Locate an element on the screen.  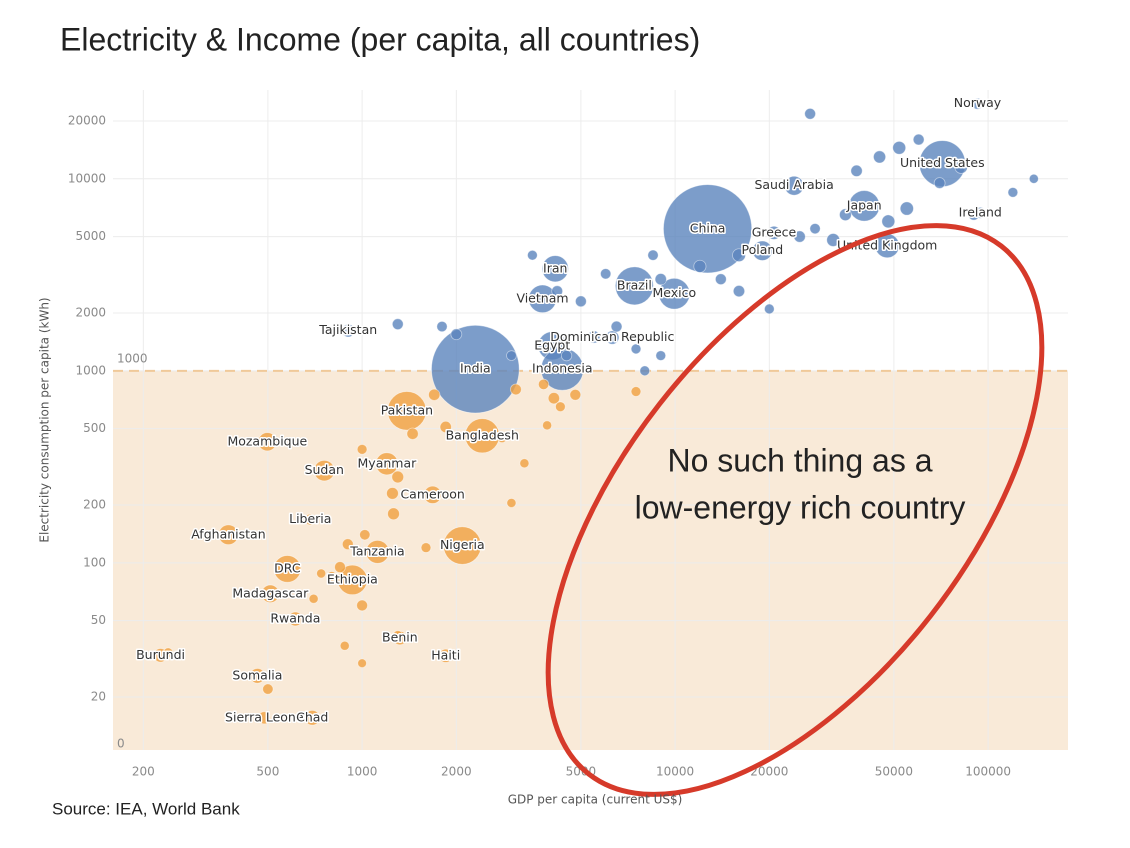
x-tick-label: 200 is located at coordinates (143, 772).